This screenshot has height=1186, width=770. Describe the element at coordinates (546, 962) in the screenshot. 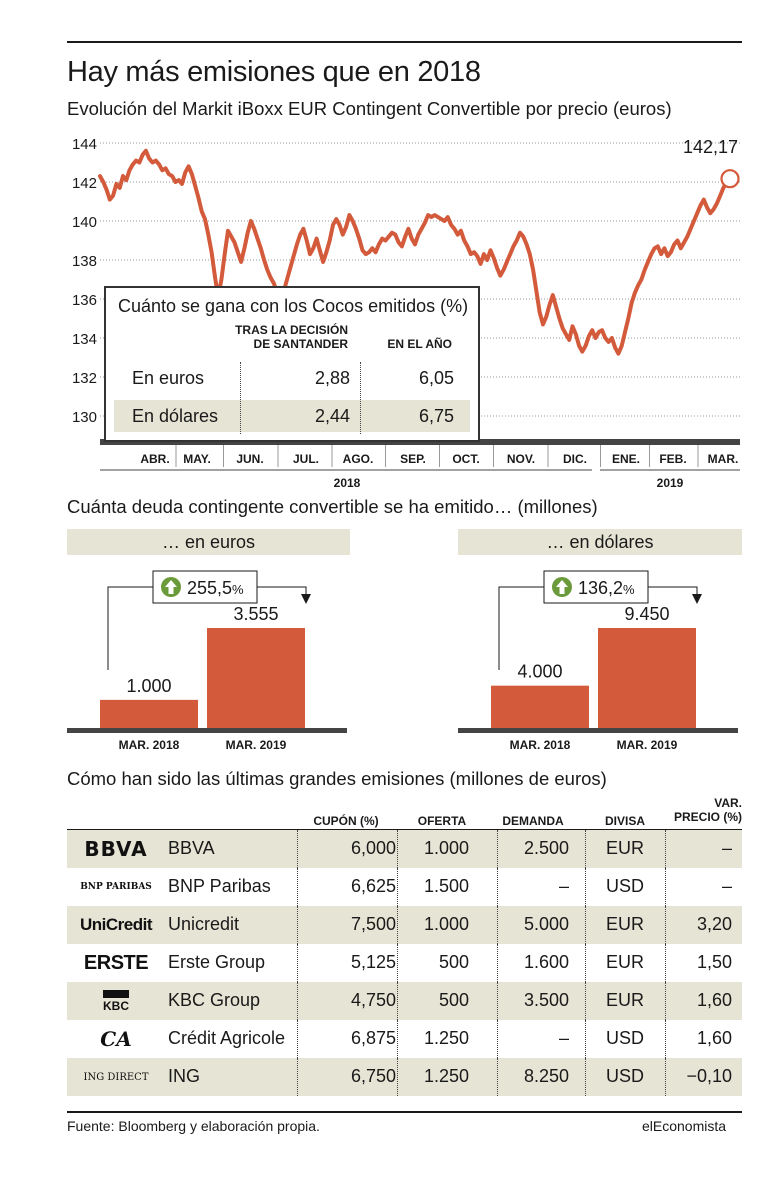

I see `cell-demanda: 1.600` at that location.